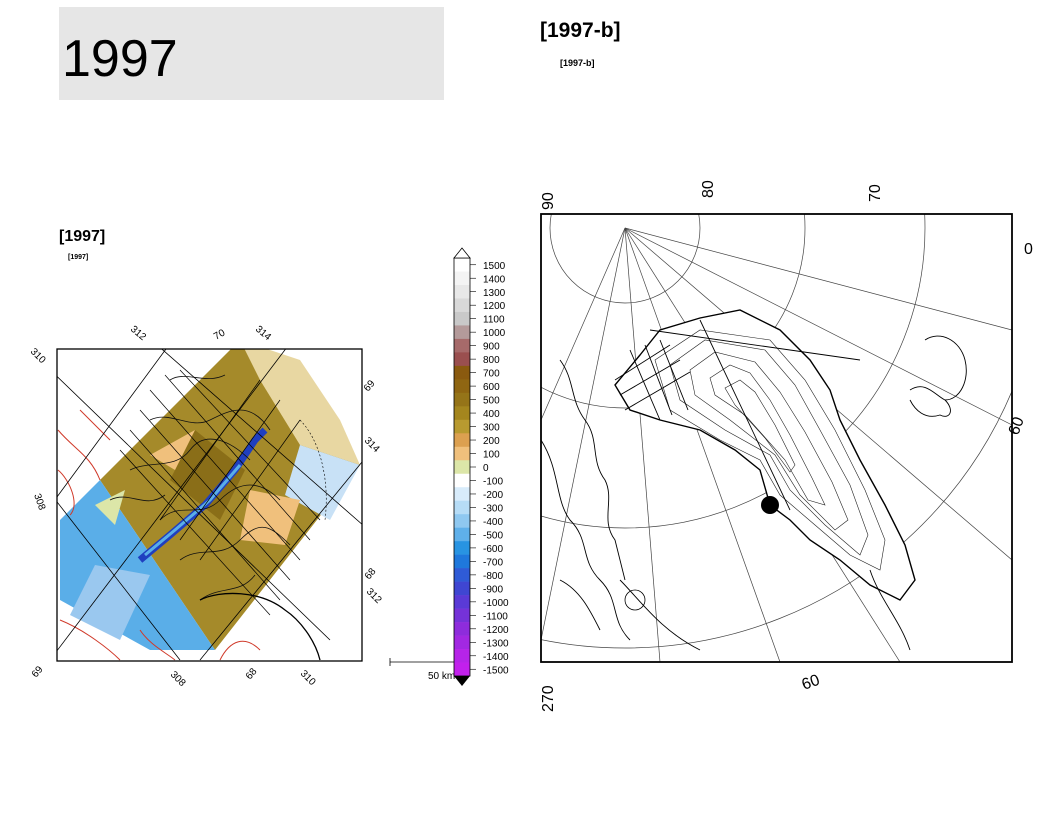  What do you see at coordinates (491, 455) in the screenshot?
I see `colorbar-tick-label: 100` at bounding box center [491, 455].